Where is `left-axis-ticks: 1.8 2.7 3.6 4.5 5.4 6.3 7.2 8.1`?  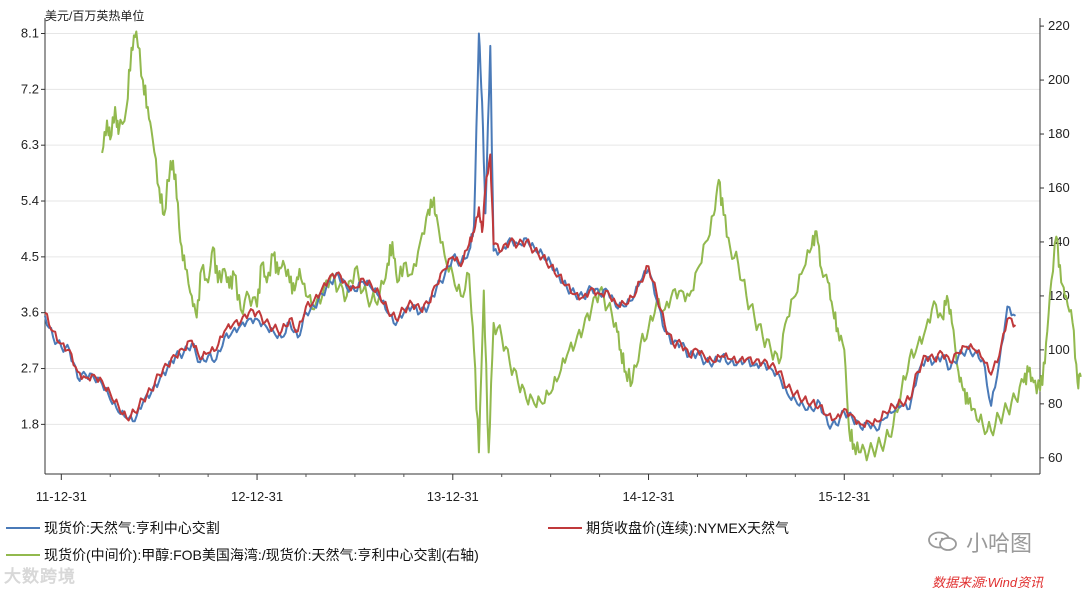
left-axis-ticks: 1.8 2.7 3.6 4.5 5.4 6.3 7.2 8.1 is located at coordinates (33, 228).